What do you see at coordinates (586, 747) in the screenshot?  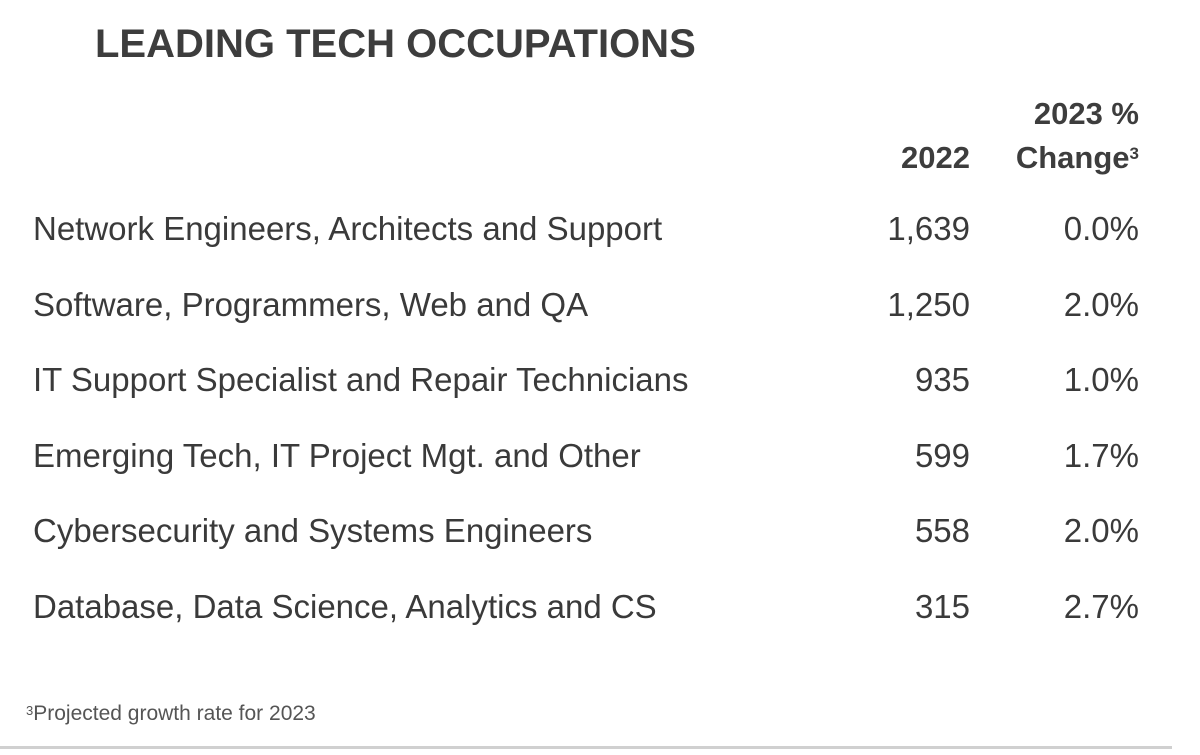 I see `bottom-divider` at bounding box center [586, 747].